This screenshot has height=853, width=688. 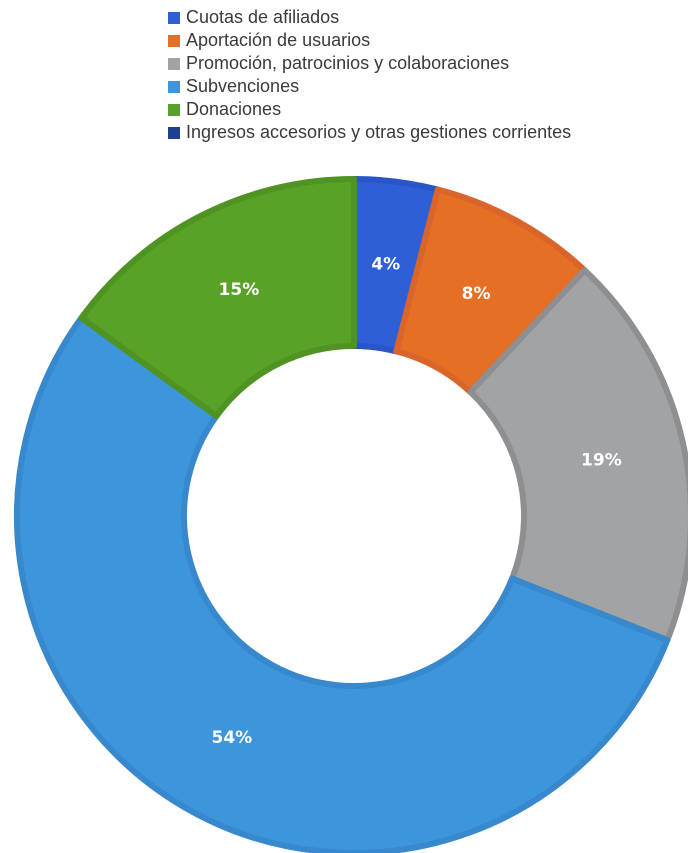 I want to click on legend-item: Aportación de usuarios, so click(x=369, y=40).